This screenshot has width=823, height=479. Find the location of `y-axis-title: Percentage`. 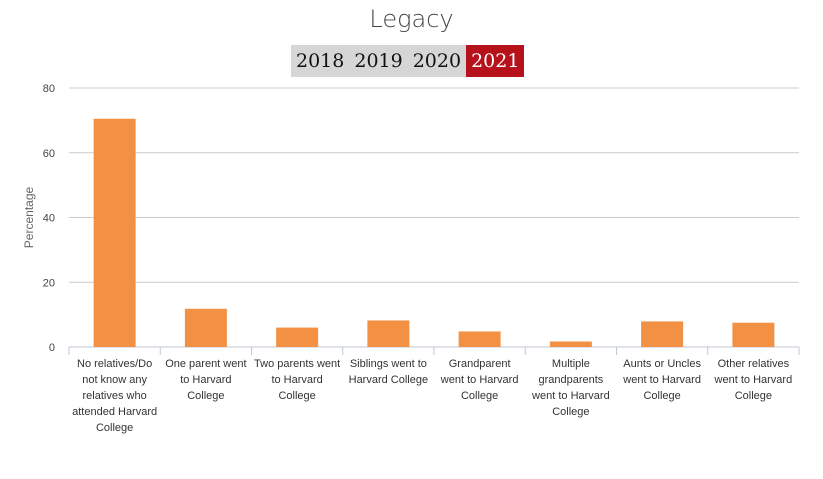

y-axis-title: Percentage is located at coordinates (29, 217).